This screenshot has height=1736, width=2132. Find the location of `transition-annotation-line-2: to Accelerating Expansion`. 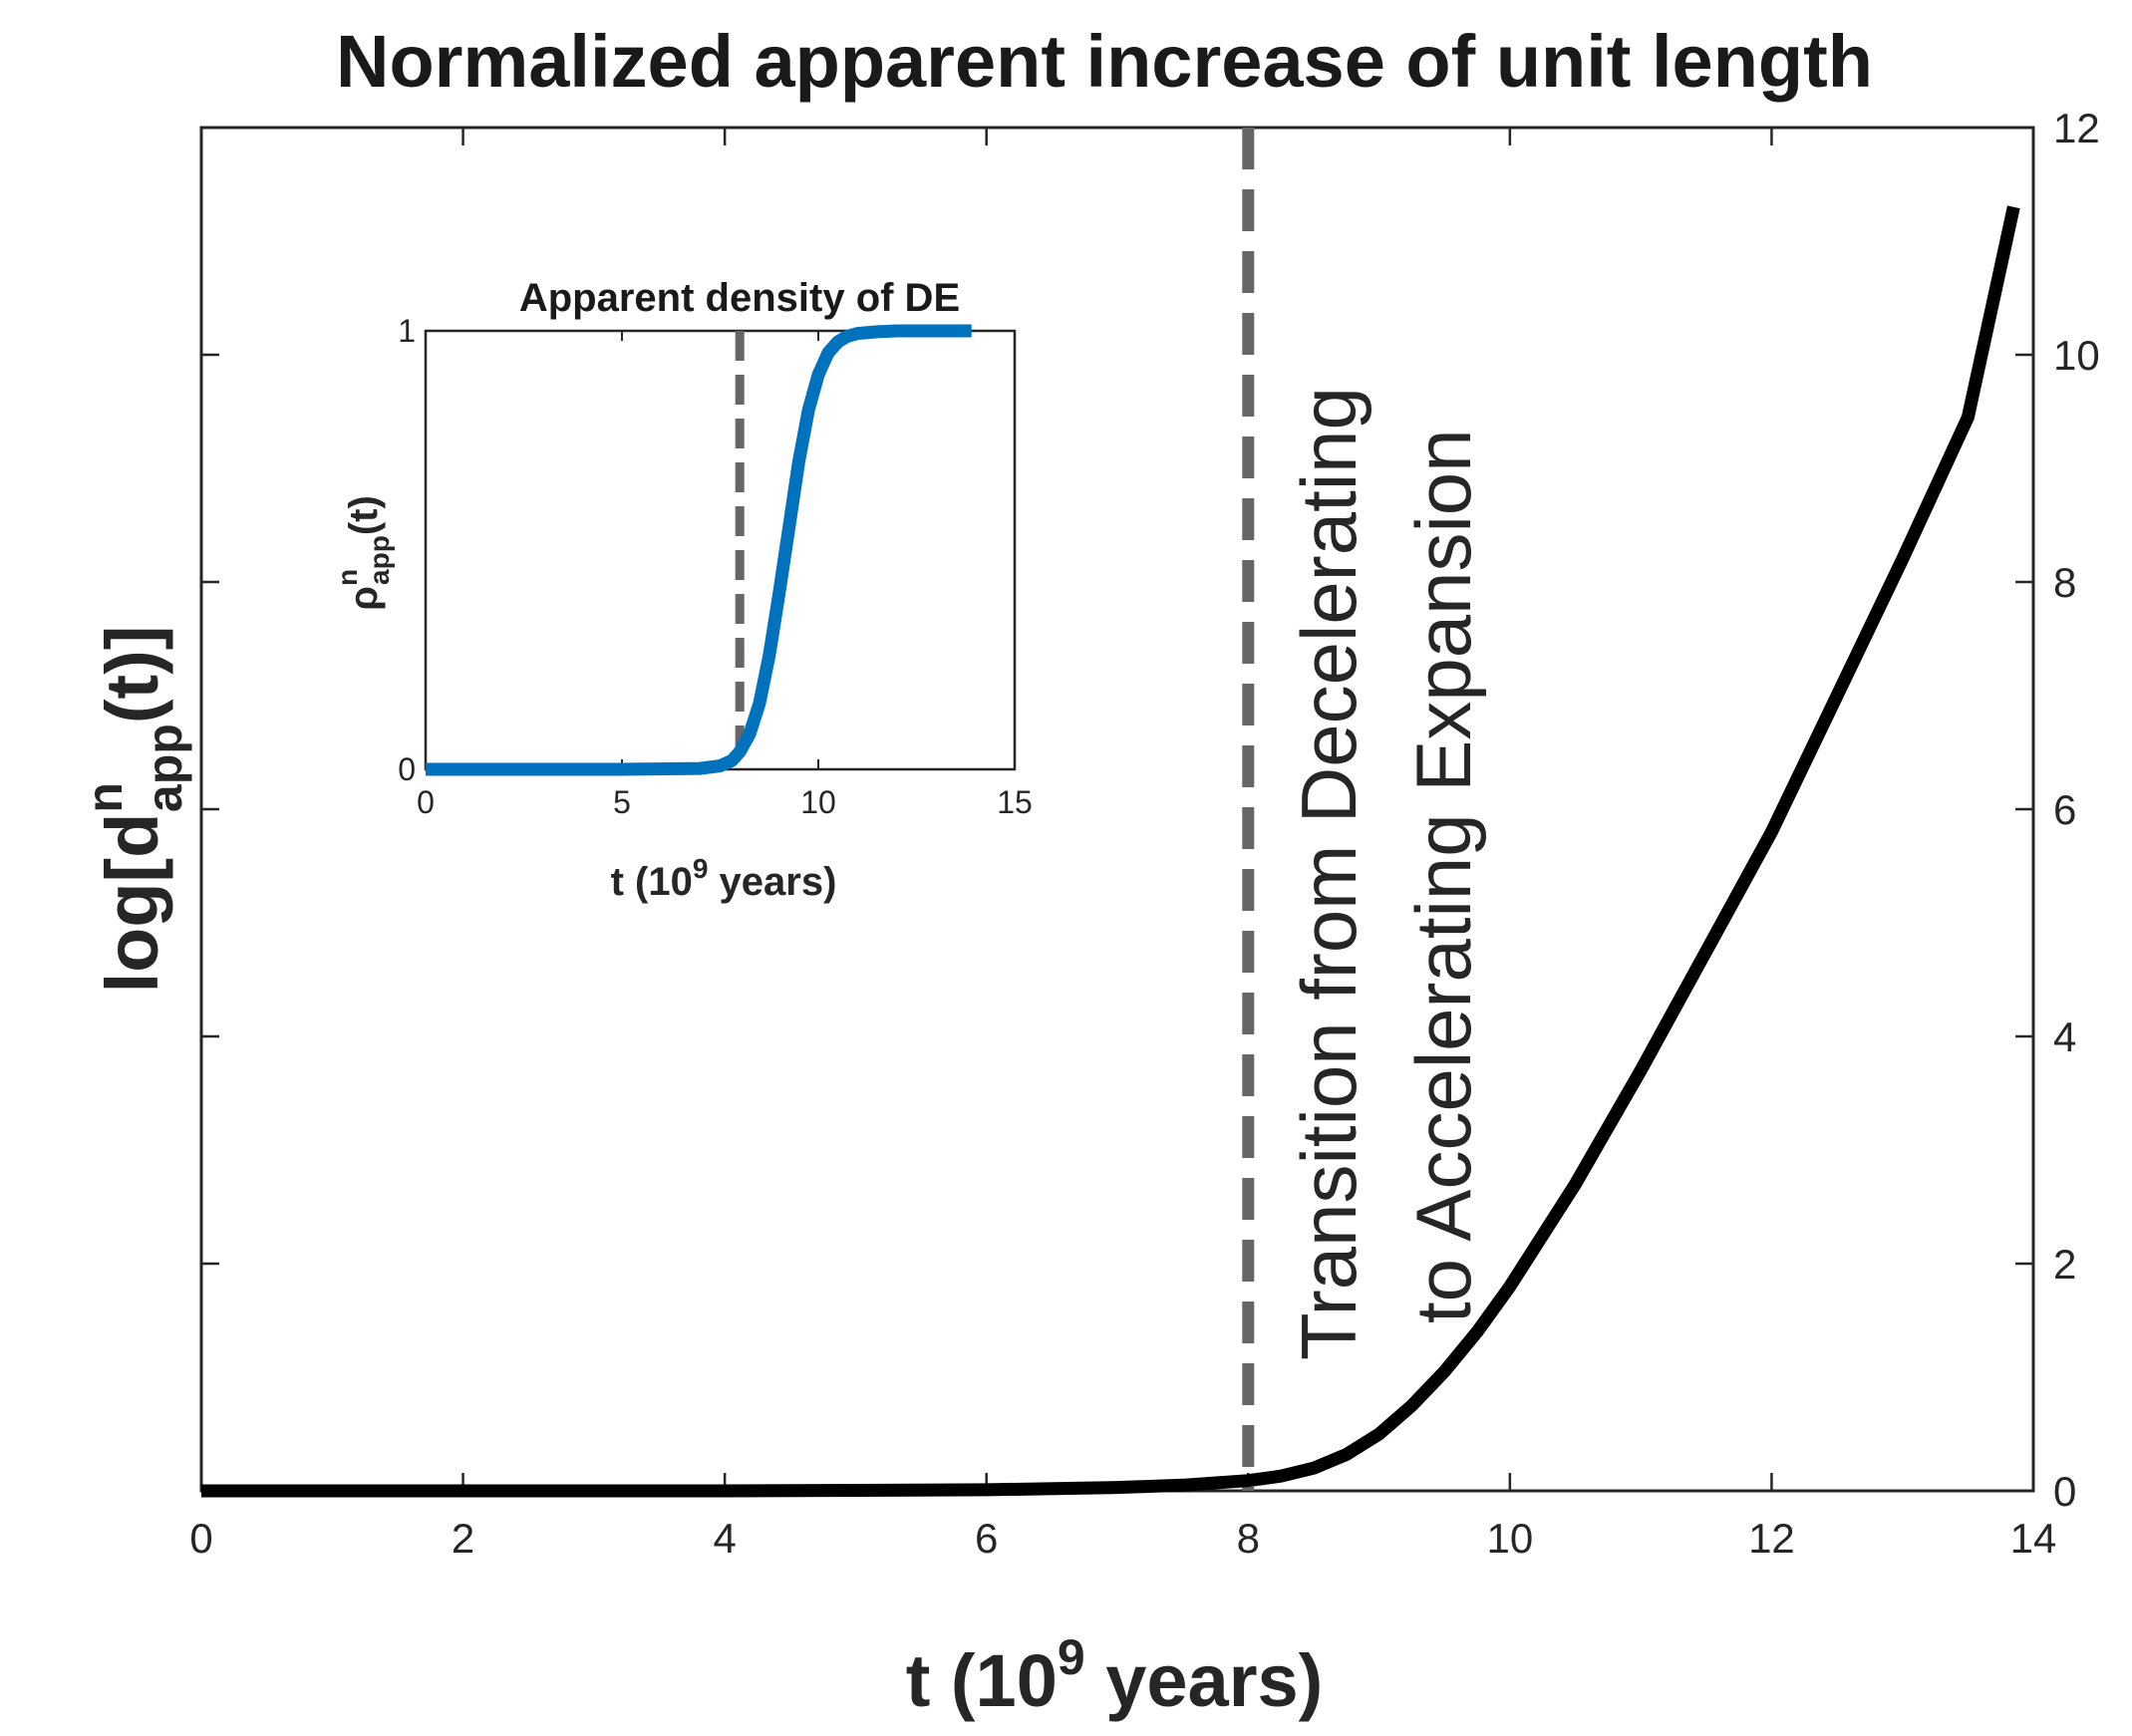

transition-annotation-line-2: to Accelerating Expansion is located at coordinates (1443, 876).